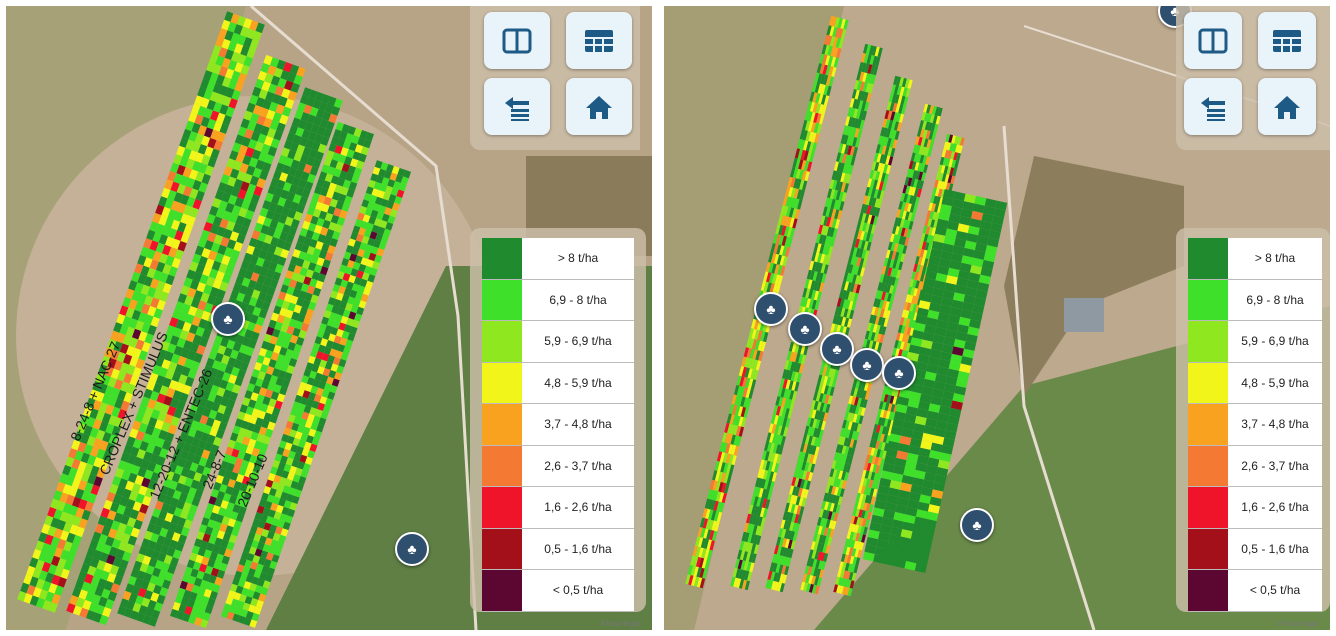 Image resolution: width=1336 pixels, height=636 pixels. I want to click on legend-row: > 8 t/ha, so click(558, 259).